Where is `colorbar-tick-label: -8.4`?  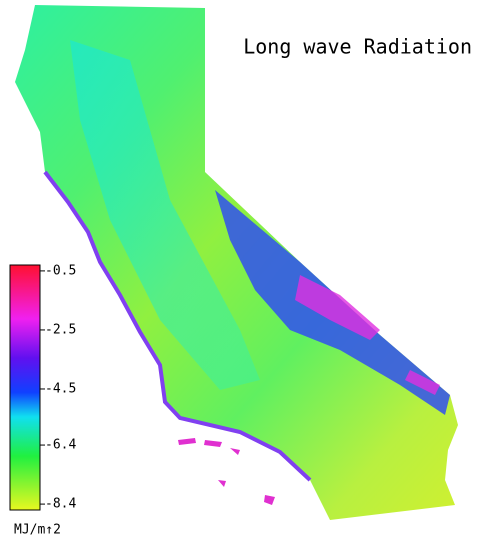
colorbar-tick-label: -8.4 is located at coordinates (60, 504).